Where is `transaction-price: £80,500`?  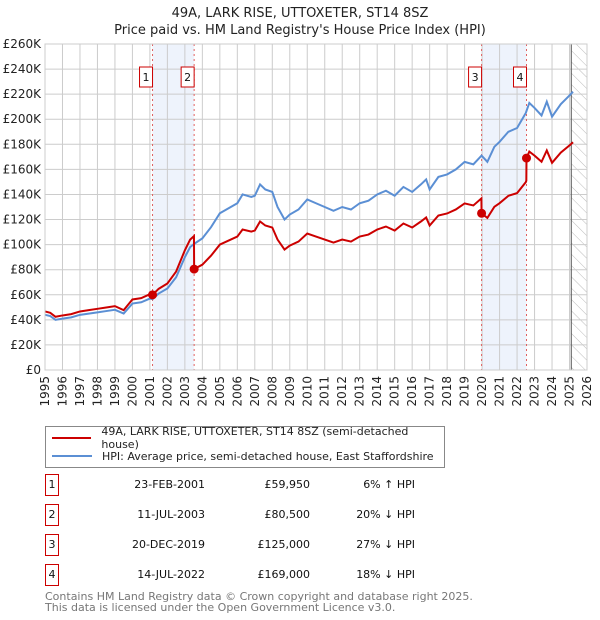 transaction-price: £80,500 is located at coordinates (287, 514).